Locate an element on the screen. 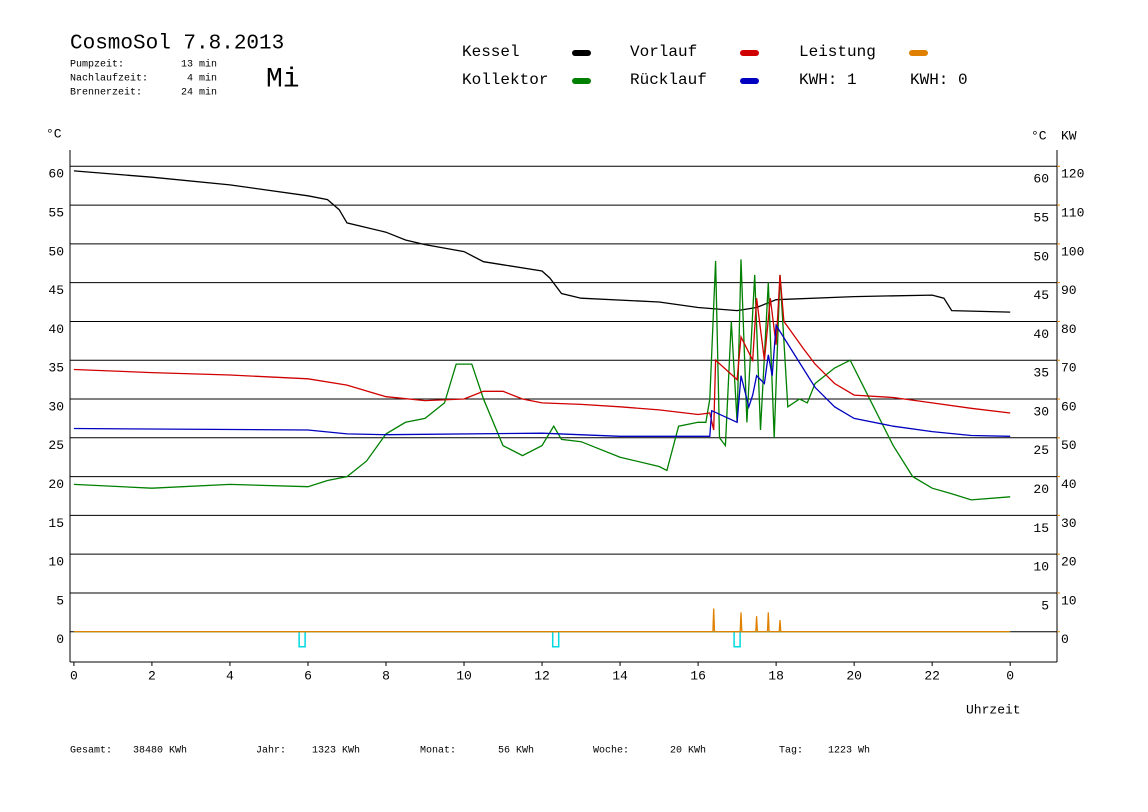 The width and height of the screenshot is (1148, 812). x-tick-label: 6 is located at coordinates (308, 675).